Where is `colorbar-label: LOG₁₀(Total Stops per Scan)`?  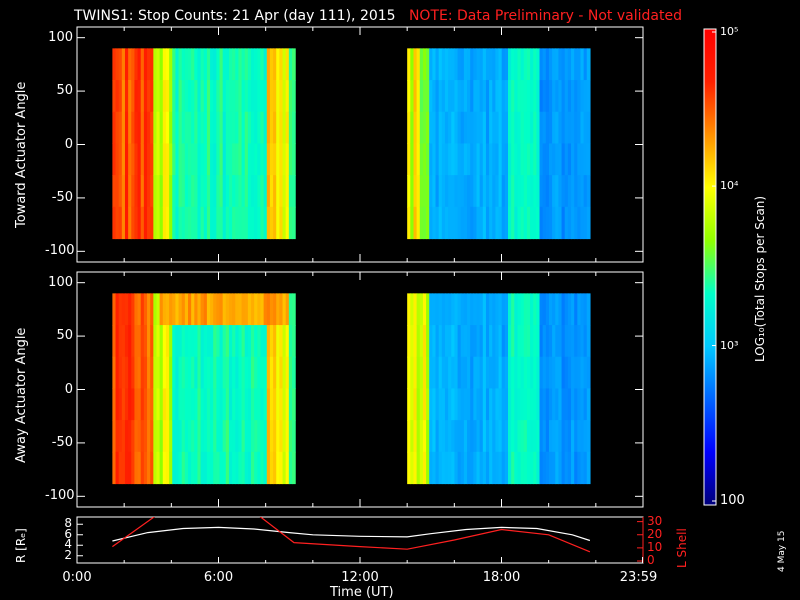 colorbar-label: LOG₁₀(Total Stops per Scan) is located at coordinates (760, 278).